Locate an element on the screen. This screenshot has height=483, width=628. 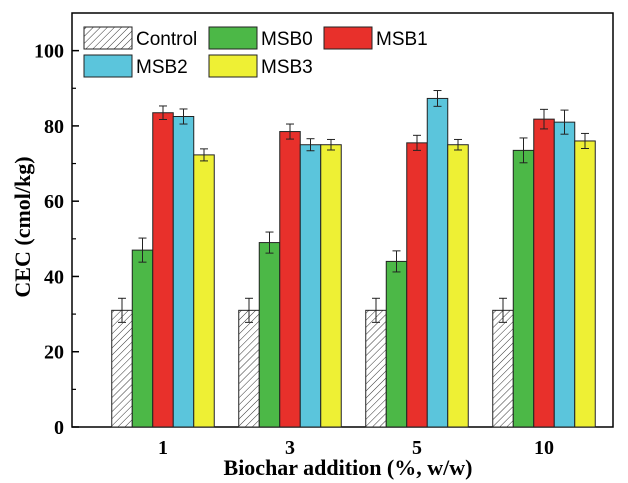
x-tick-label: 10 is located at coordinates (544, 448).